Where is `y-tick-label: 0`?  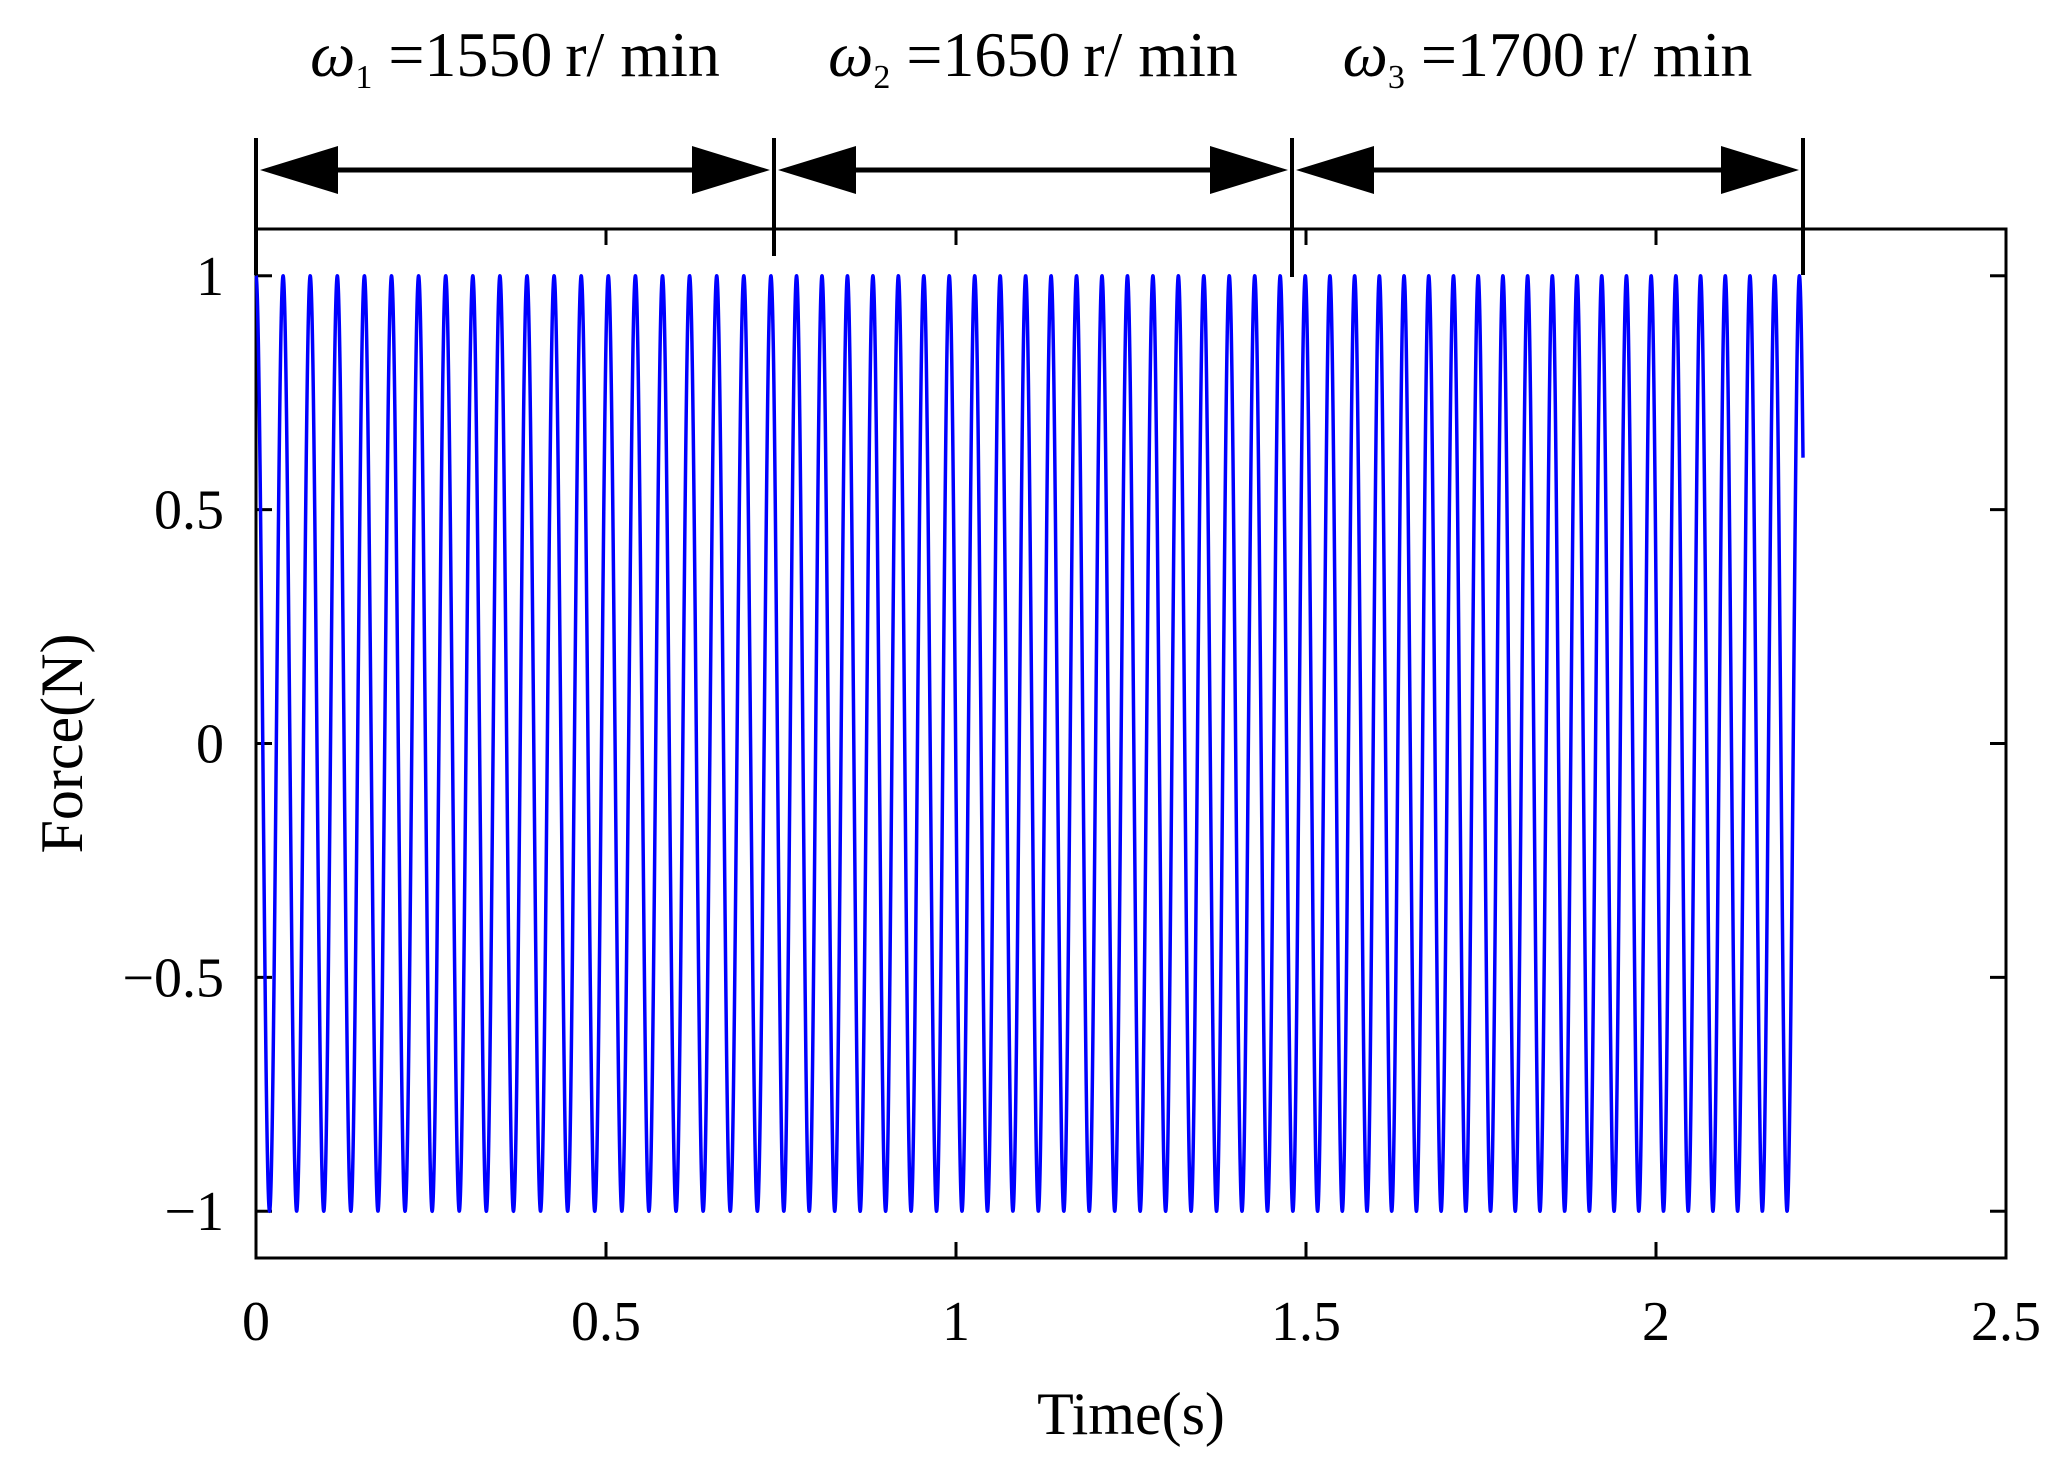 y-tick-label: 0 is located at coordinates (210, 745).